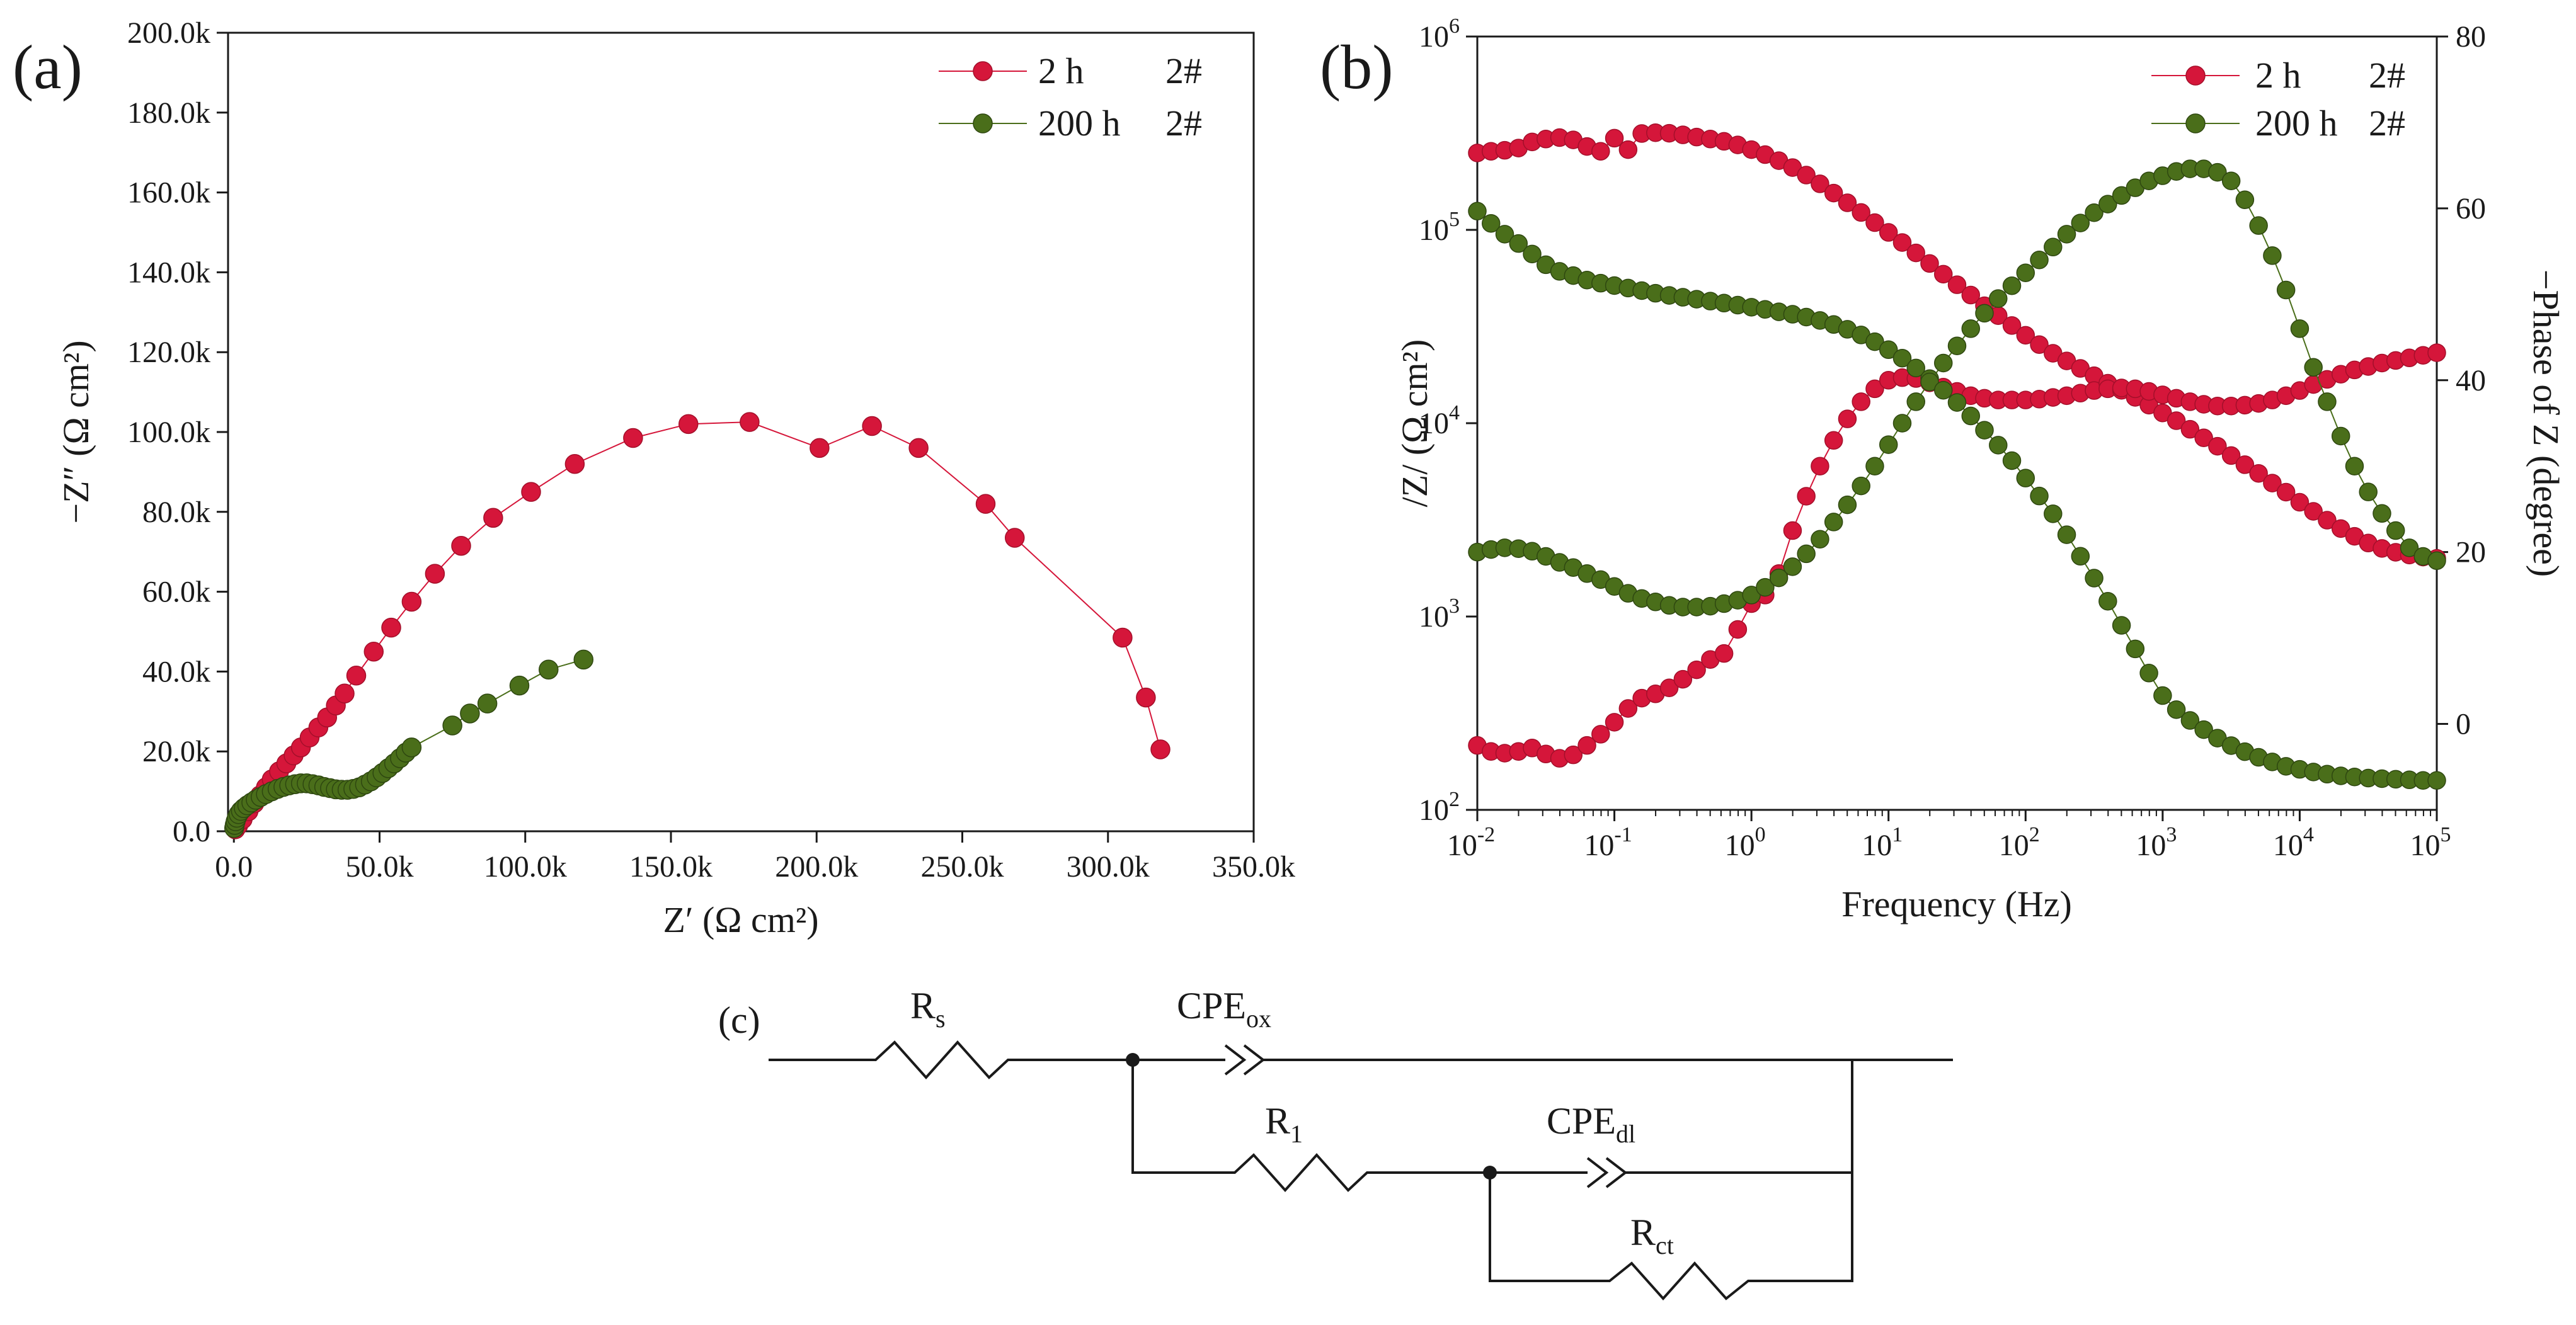 This screenshot has width=2576, height=1325. I want to click on panel-a-y-axis-title: −Z″ (Ω cm²), so click(76, 431).